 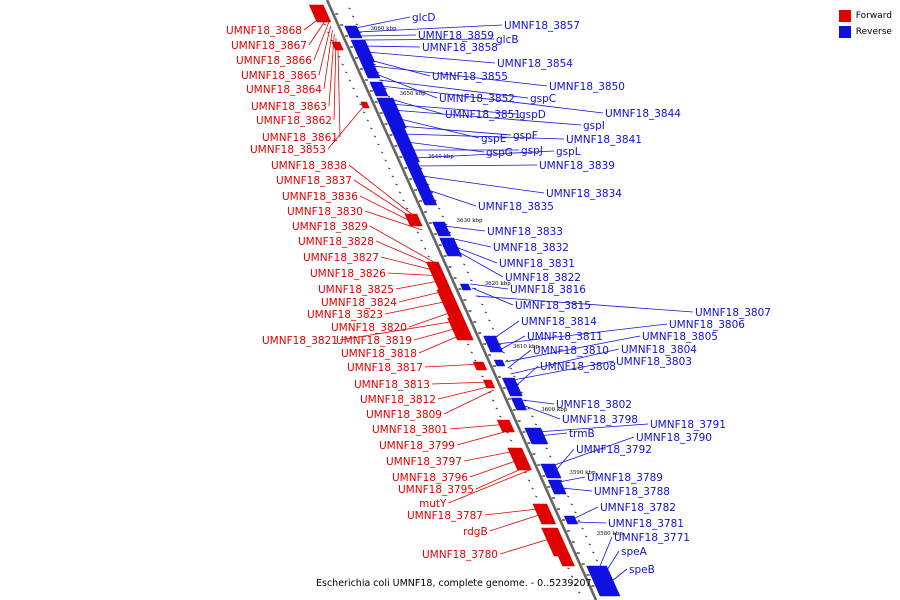 I want to click on reverse-gene-label: UMNF18_3858, so click(x=460, y=48).